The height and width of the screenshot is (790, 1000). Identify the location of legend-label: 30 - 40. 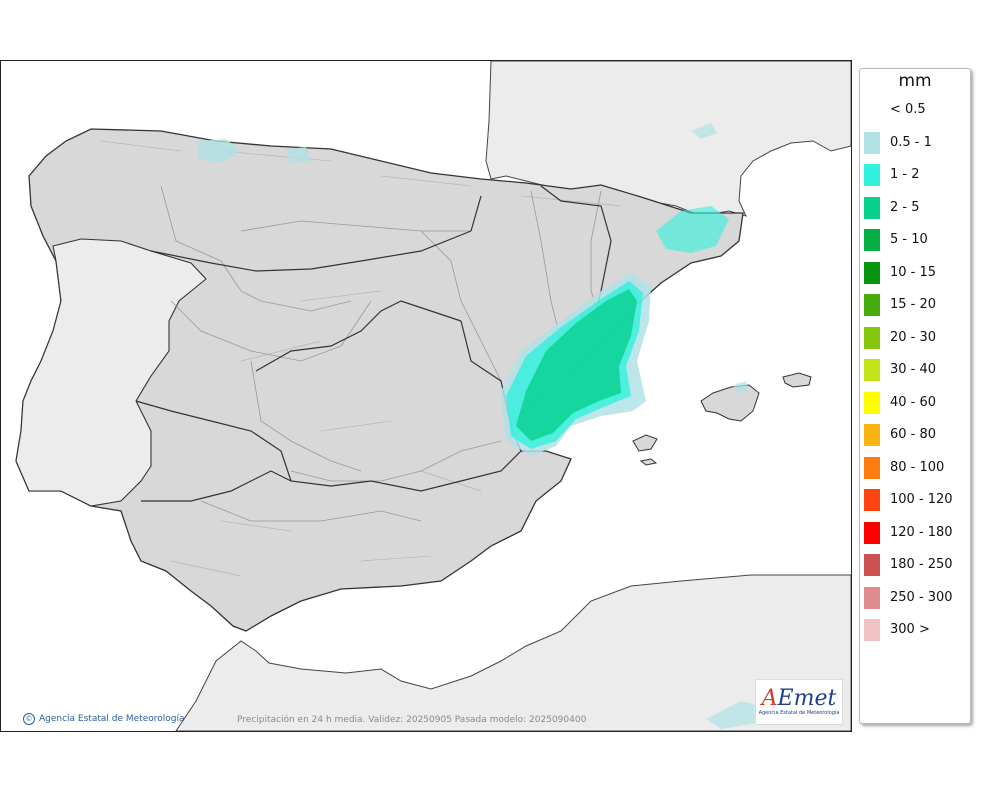
(913, 369).